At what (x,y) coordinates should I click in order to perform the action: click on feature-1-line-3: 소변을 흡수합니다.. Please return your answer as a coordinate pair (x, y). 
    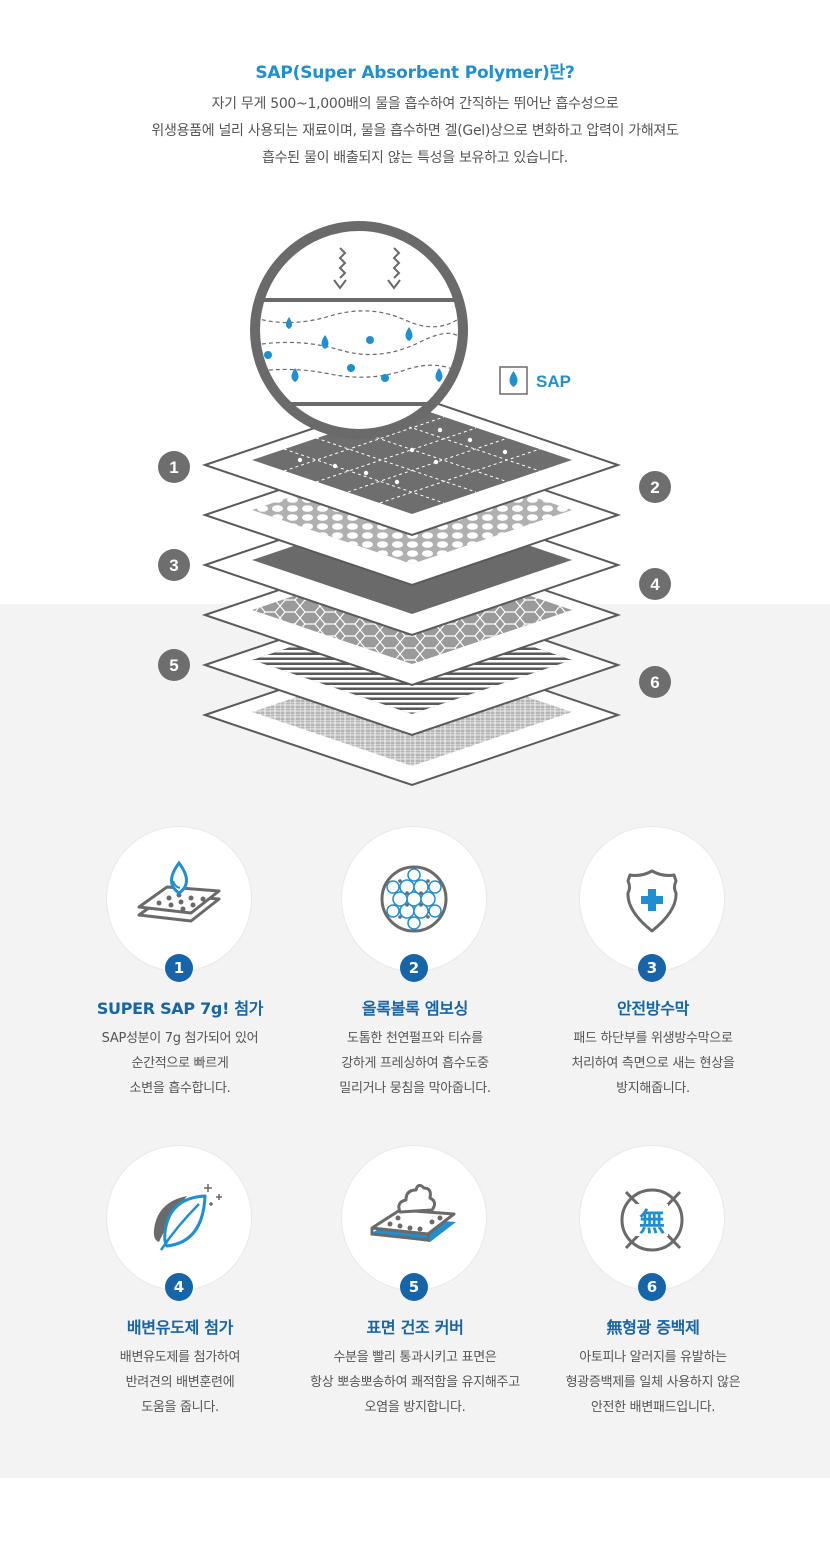
    Looking at the image, I should click on (180, 1088).